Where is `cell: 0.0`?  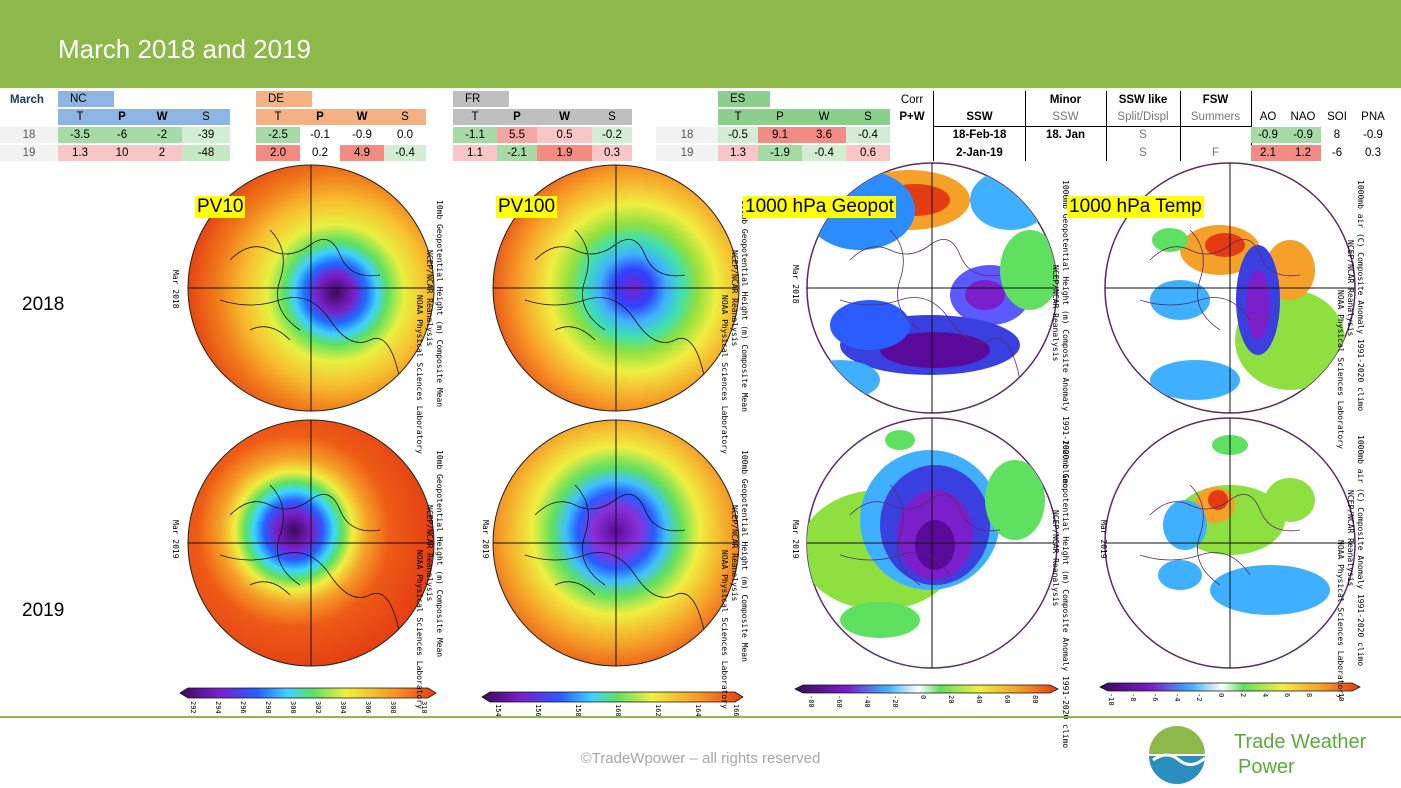
cell: 0.0 is located at coordinates (405, 135).